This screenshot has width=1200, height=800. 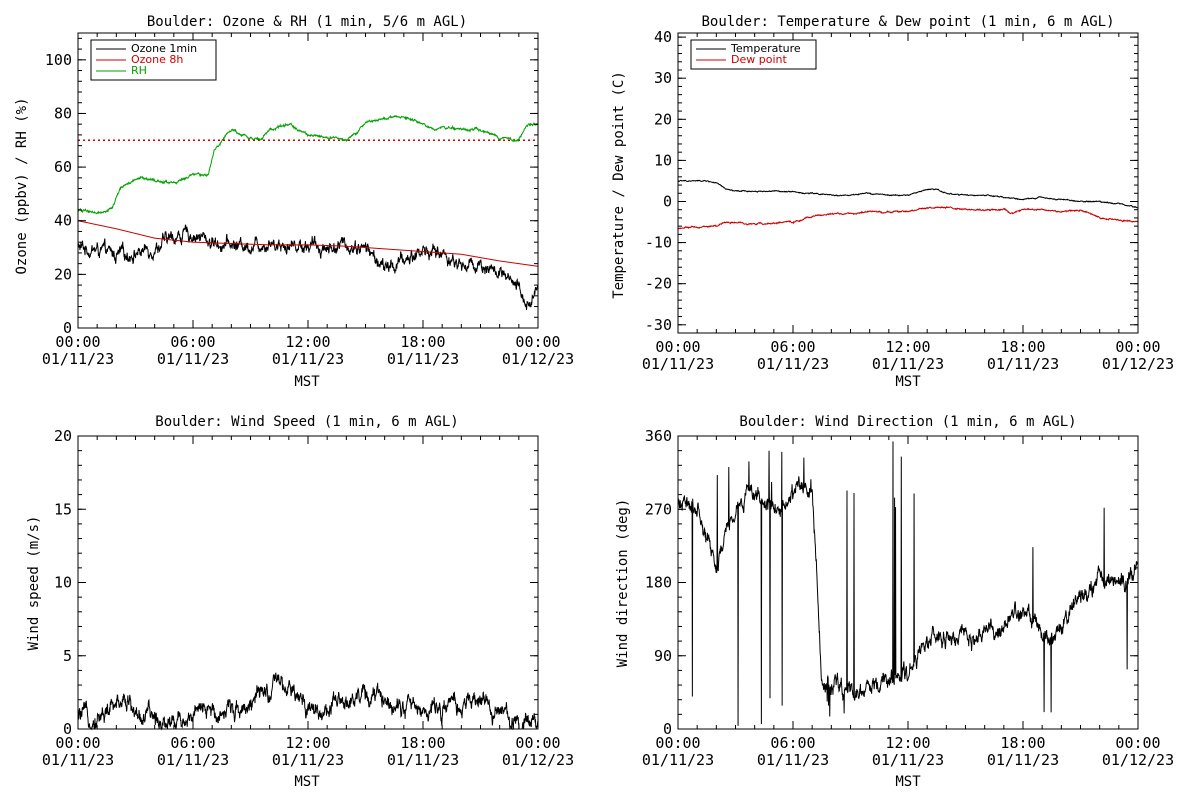 What do you see at coordinates (307, 782) in the screenshot?
I see `wind-speed-xlabel: MST` at bounding box center [307, 782].